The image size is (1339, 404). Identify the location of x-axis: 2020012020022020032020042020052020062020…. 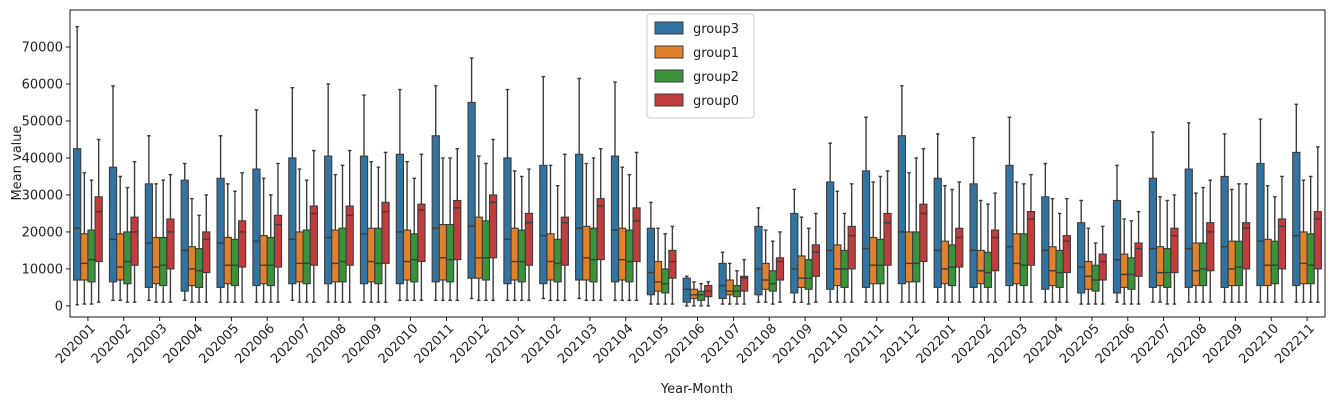
(685, 342).